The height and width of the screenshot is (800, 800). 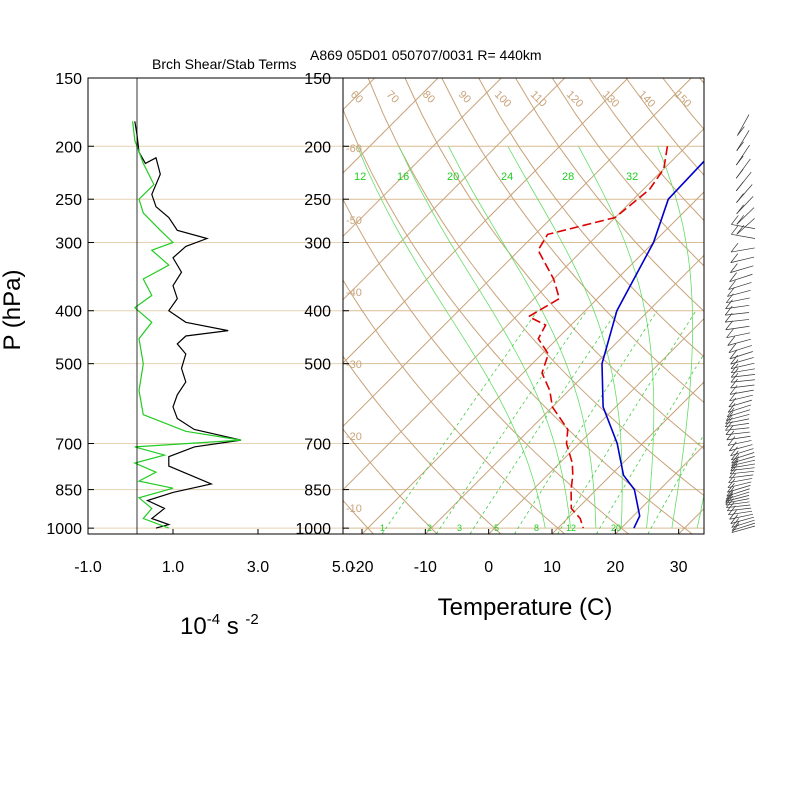 I want to click on brch-xtick-label: 5.0, so click(x=343, y=567).